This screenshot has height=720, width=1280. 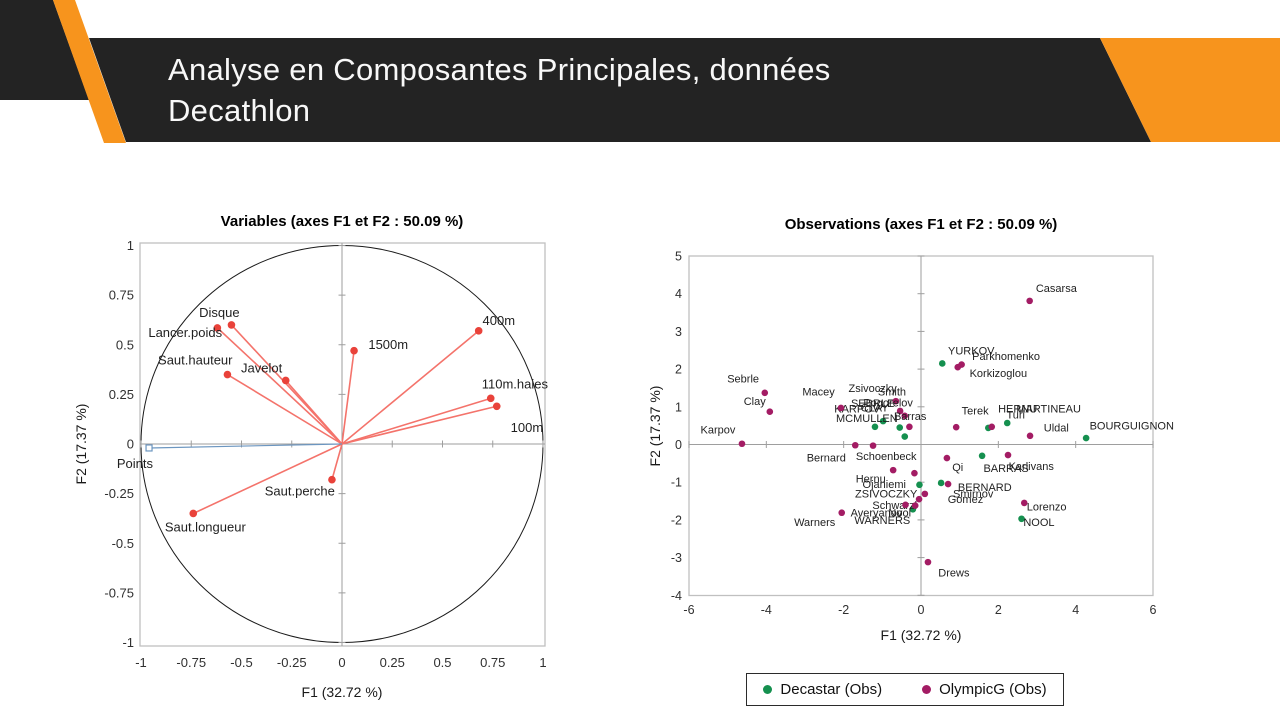 I want to click on obs-point-Pogorelov, so click(x=905, y=416).